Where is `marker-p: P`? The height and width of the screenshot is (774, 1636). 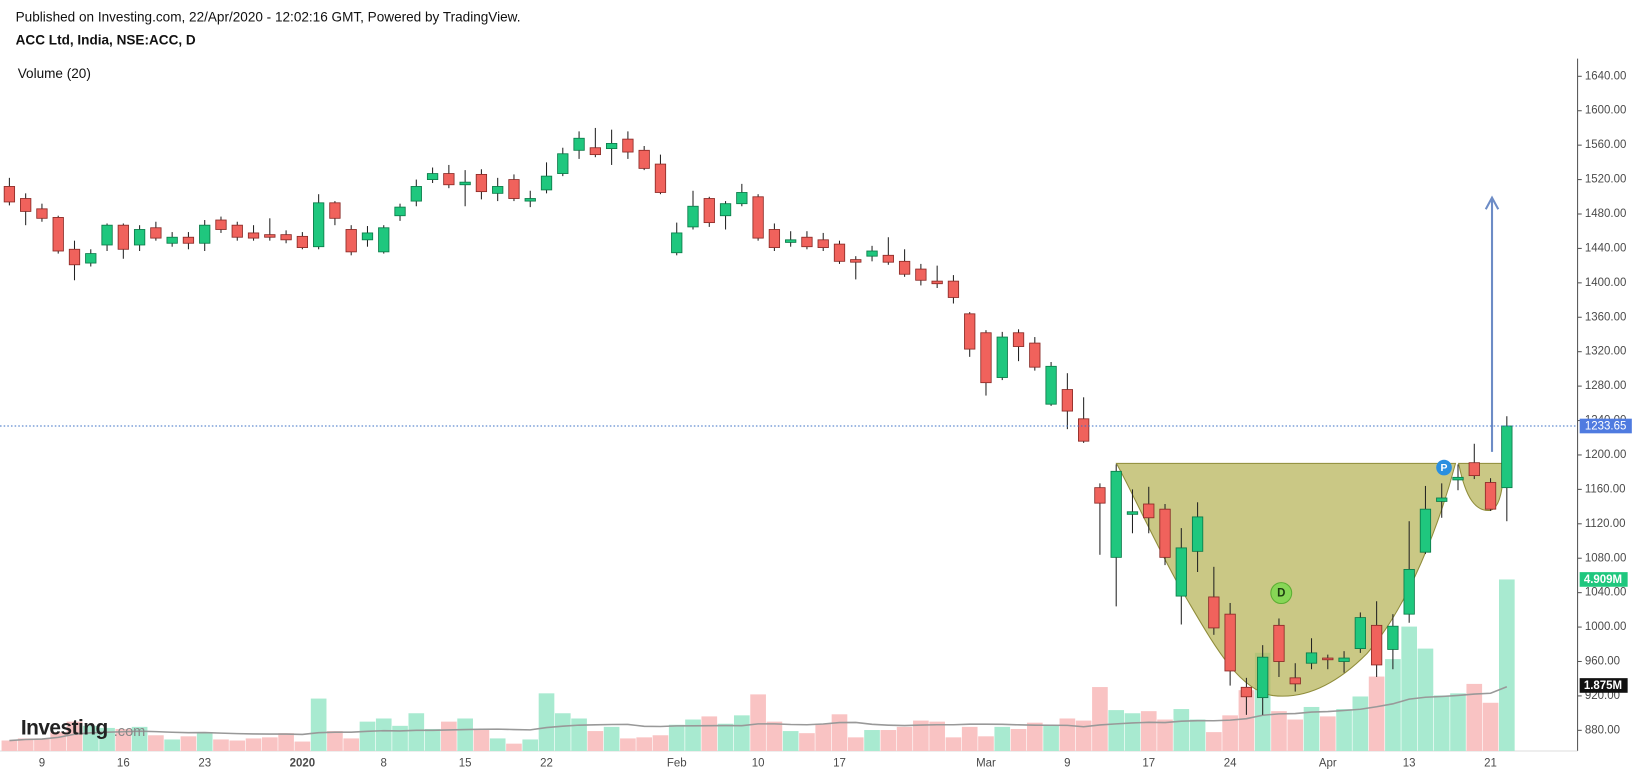 marker-p: P is located at coordinates (1444, 467).